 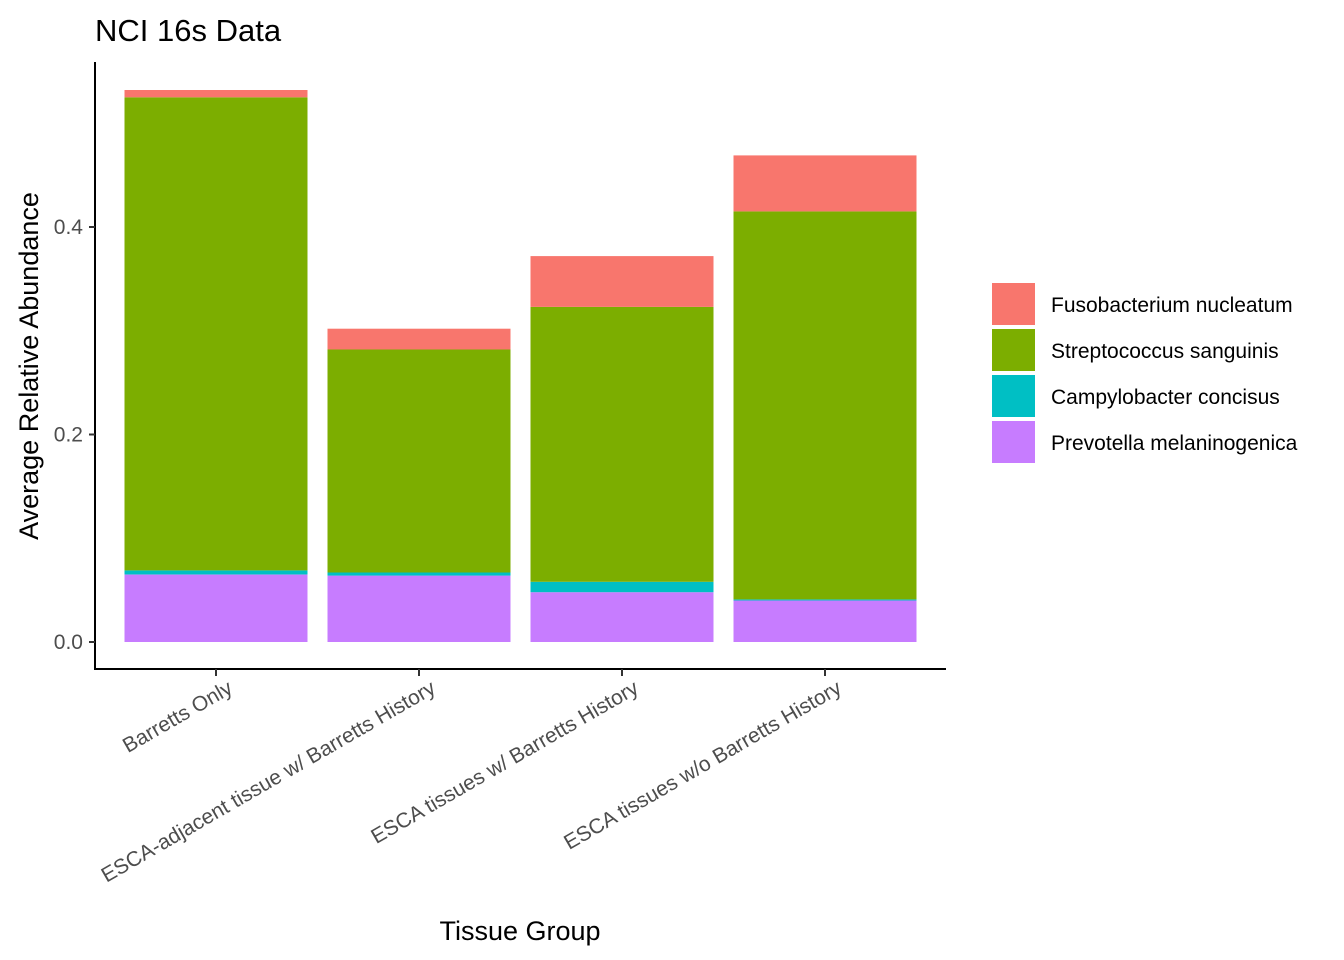 I want to click on y-tick-label: 0.0, so click(x=68, y=642).